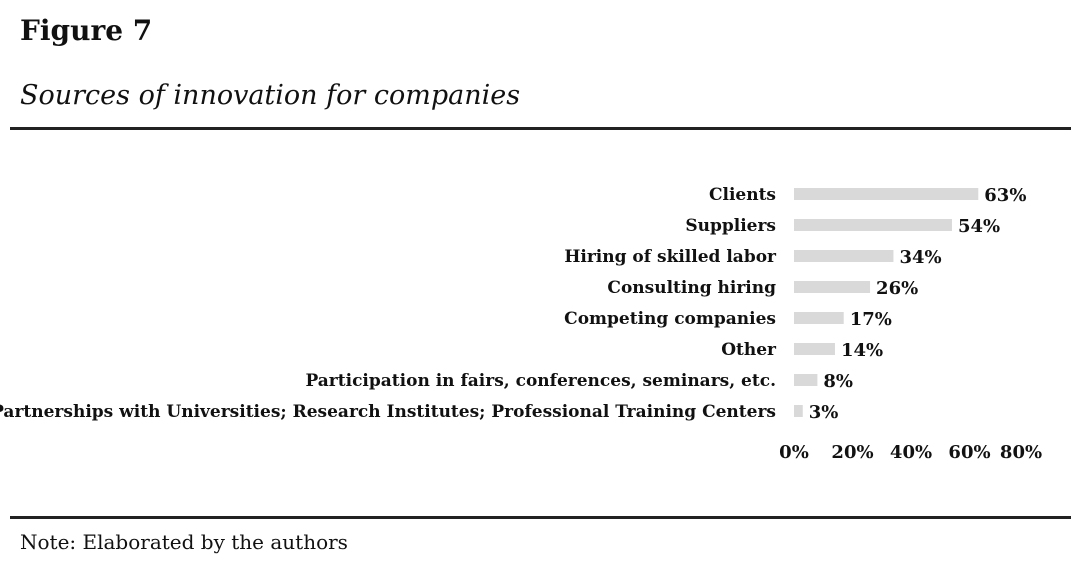  What do you see at coordinates (852, 452) in the screenshot?
I see `x-tick-label: 20%` at bounding box center [852, 452].